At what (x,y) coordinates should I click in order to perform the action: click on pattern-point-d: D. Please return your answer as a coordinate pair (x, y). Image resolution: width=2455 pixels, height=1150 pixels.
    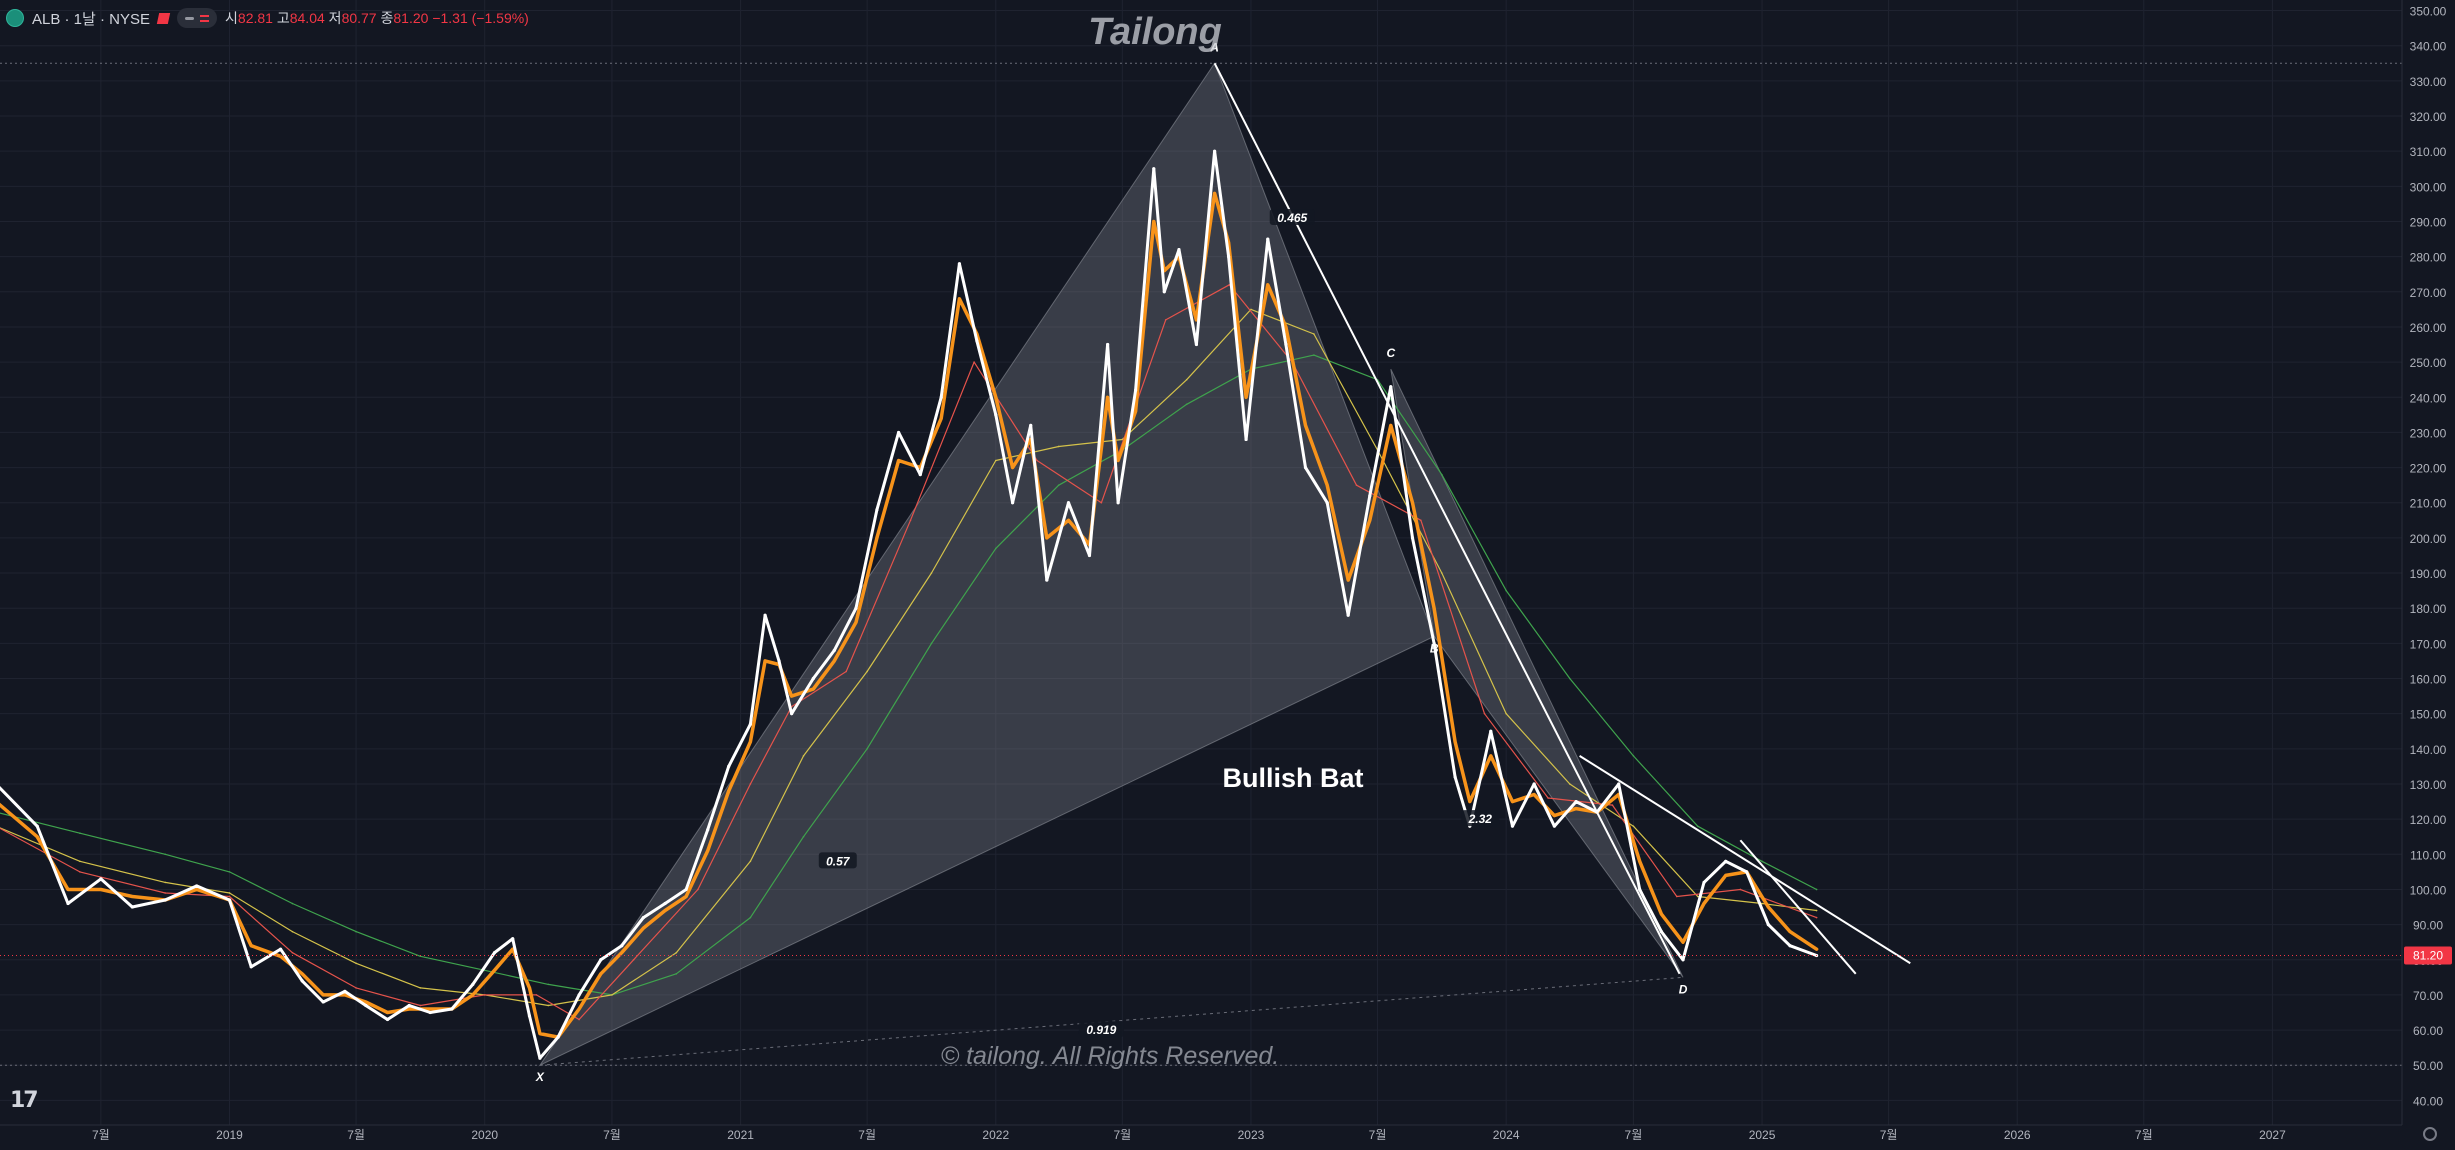
    Looking at the image, I should click on (1683, 989).